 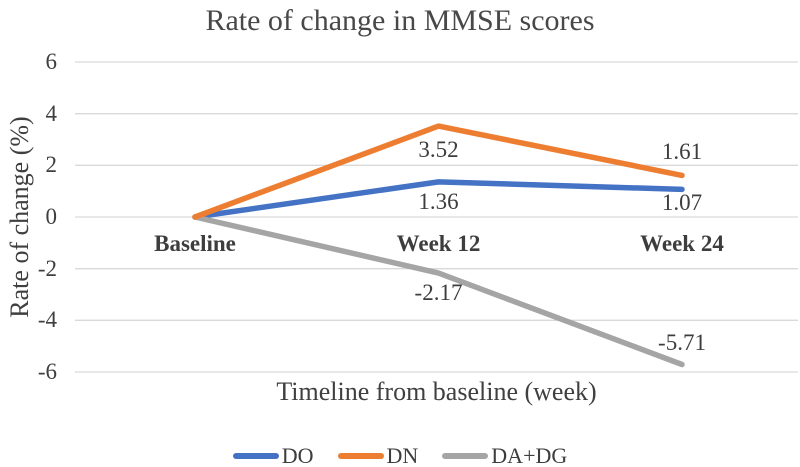 I want to click on y-tick-label: 0, so click(x=51, y=216).